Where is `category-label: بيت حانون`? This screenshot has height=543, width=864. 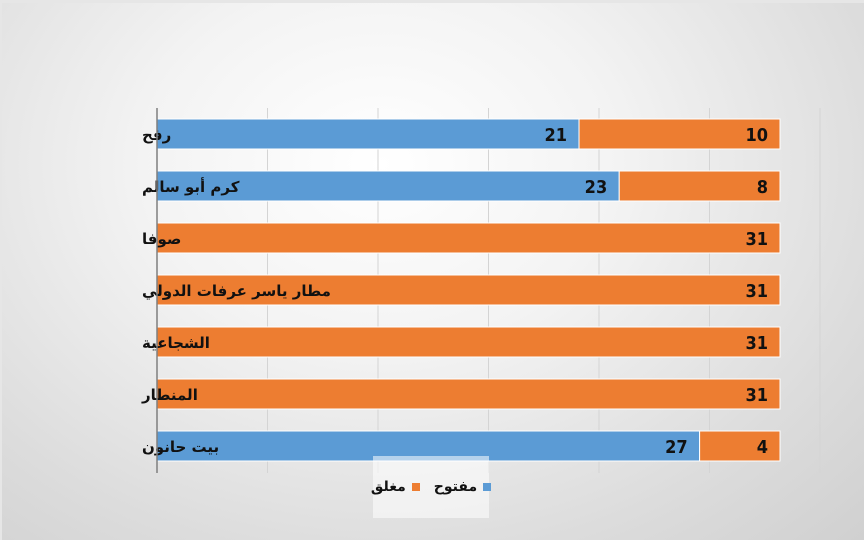
category-label: بيت حانون is located at coordinates (180, 447).